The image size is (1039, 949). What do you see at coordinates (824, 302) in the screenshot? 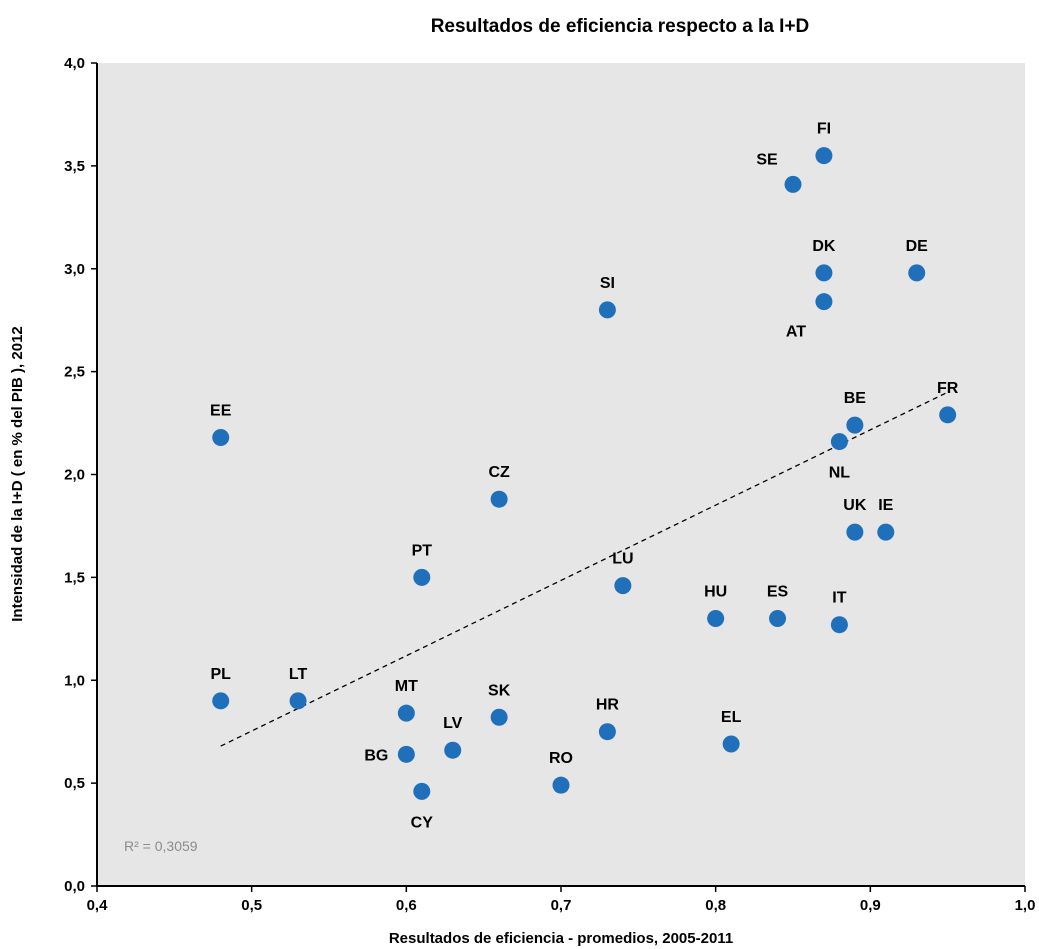
I see `data-point-at` at bounding box center [824, 302].